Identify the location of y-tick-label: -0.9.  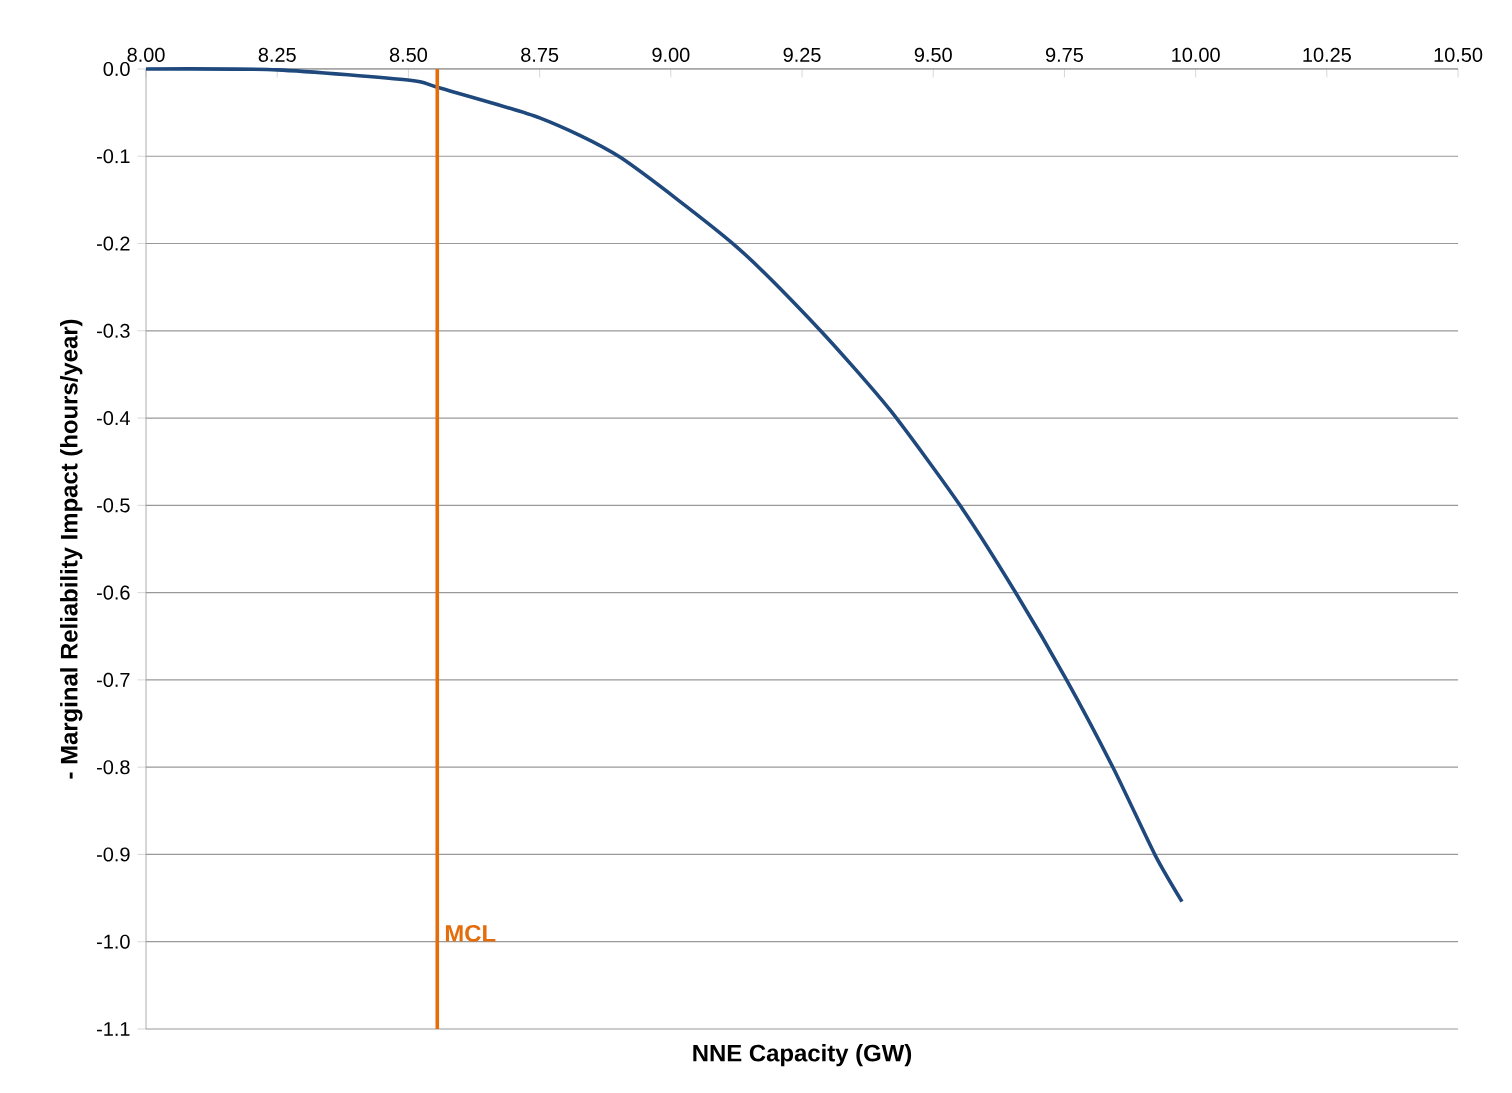
(113, 854).